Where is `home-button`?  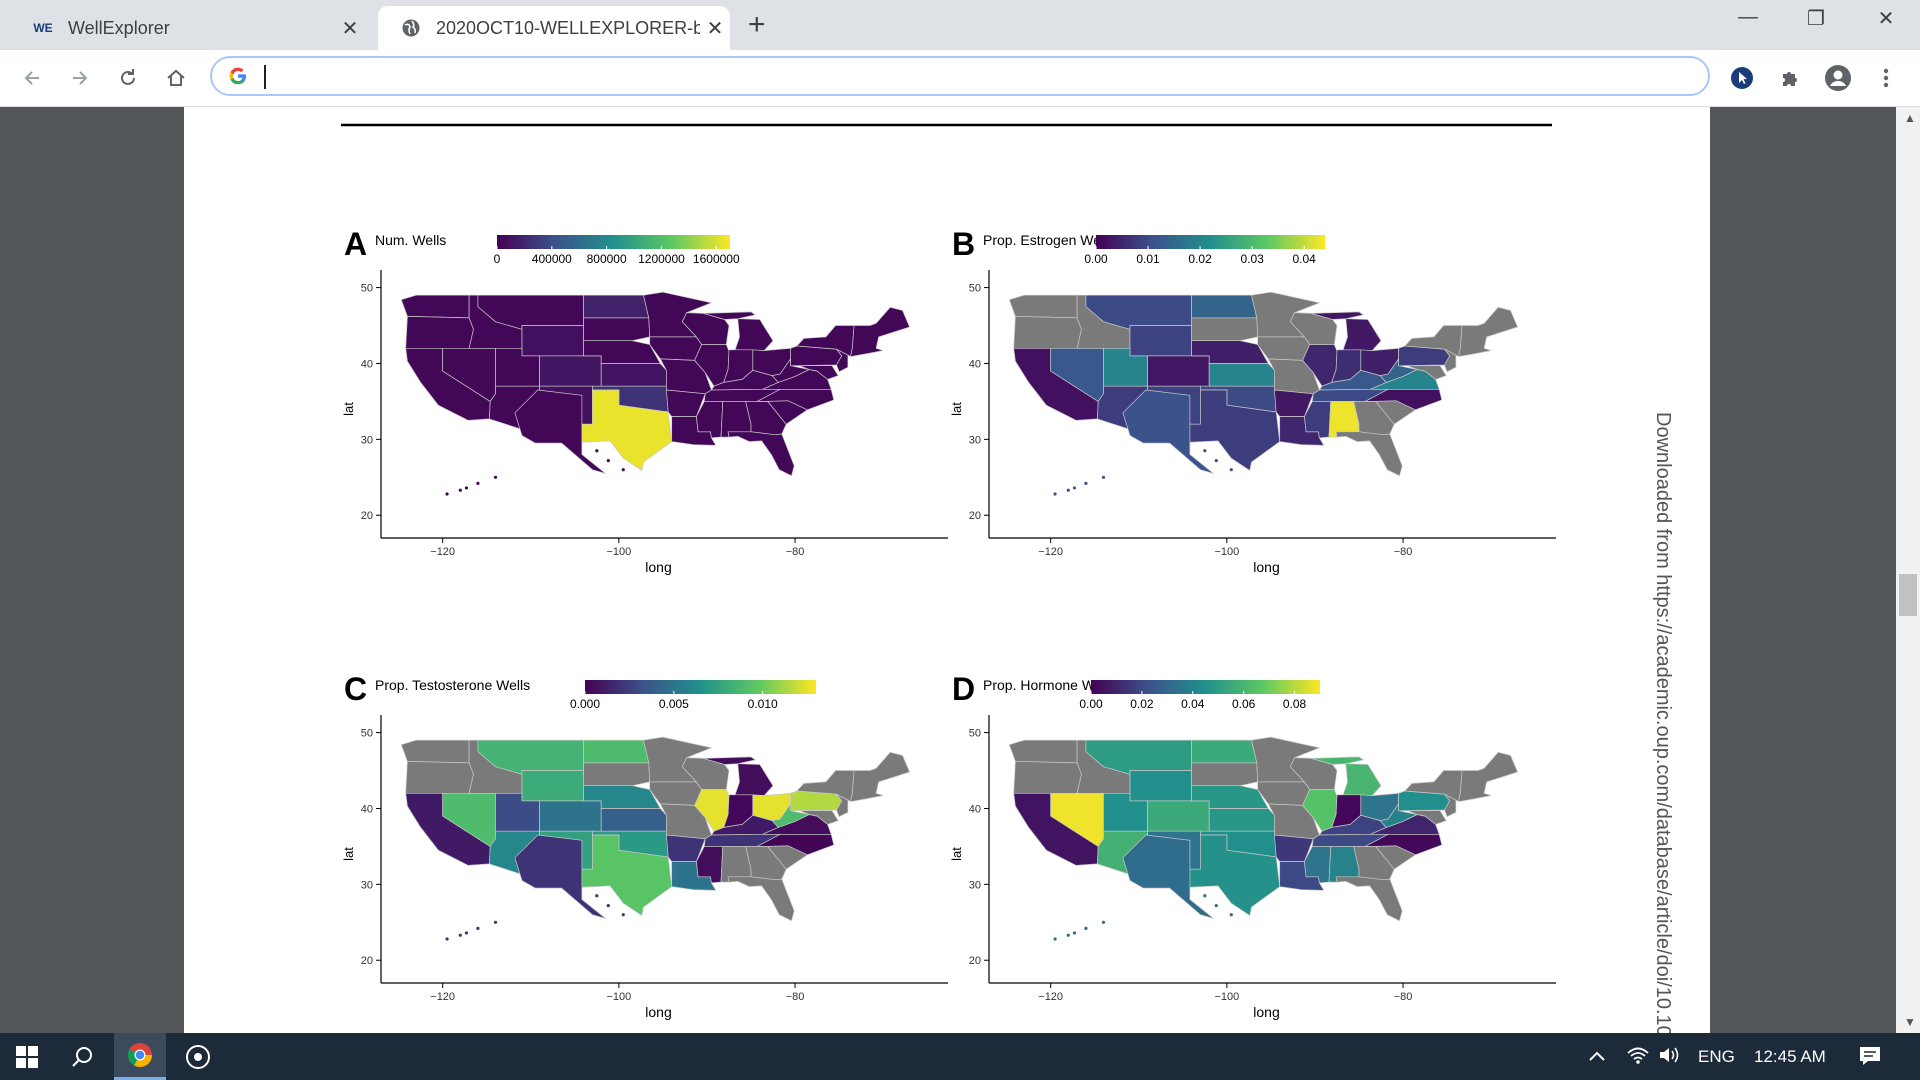 home-button is located at coordinates (176, 78).